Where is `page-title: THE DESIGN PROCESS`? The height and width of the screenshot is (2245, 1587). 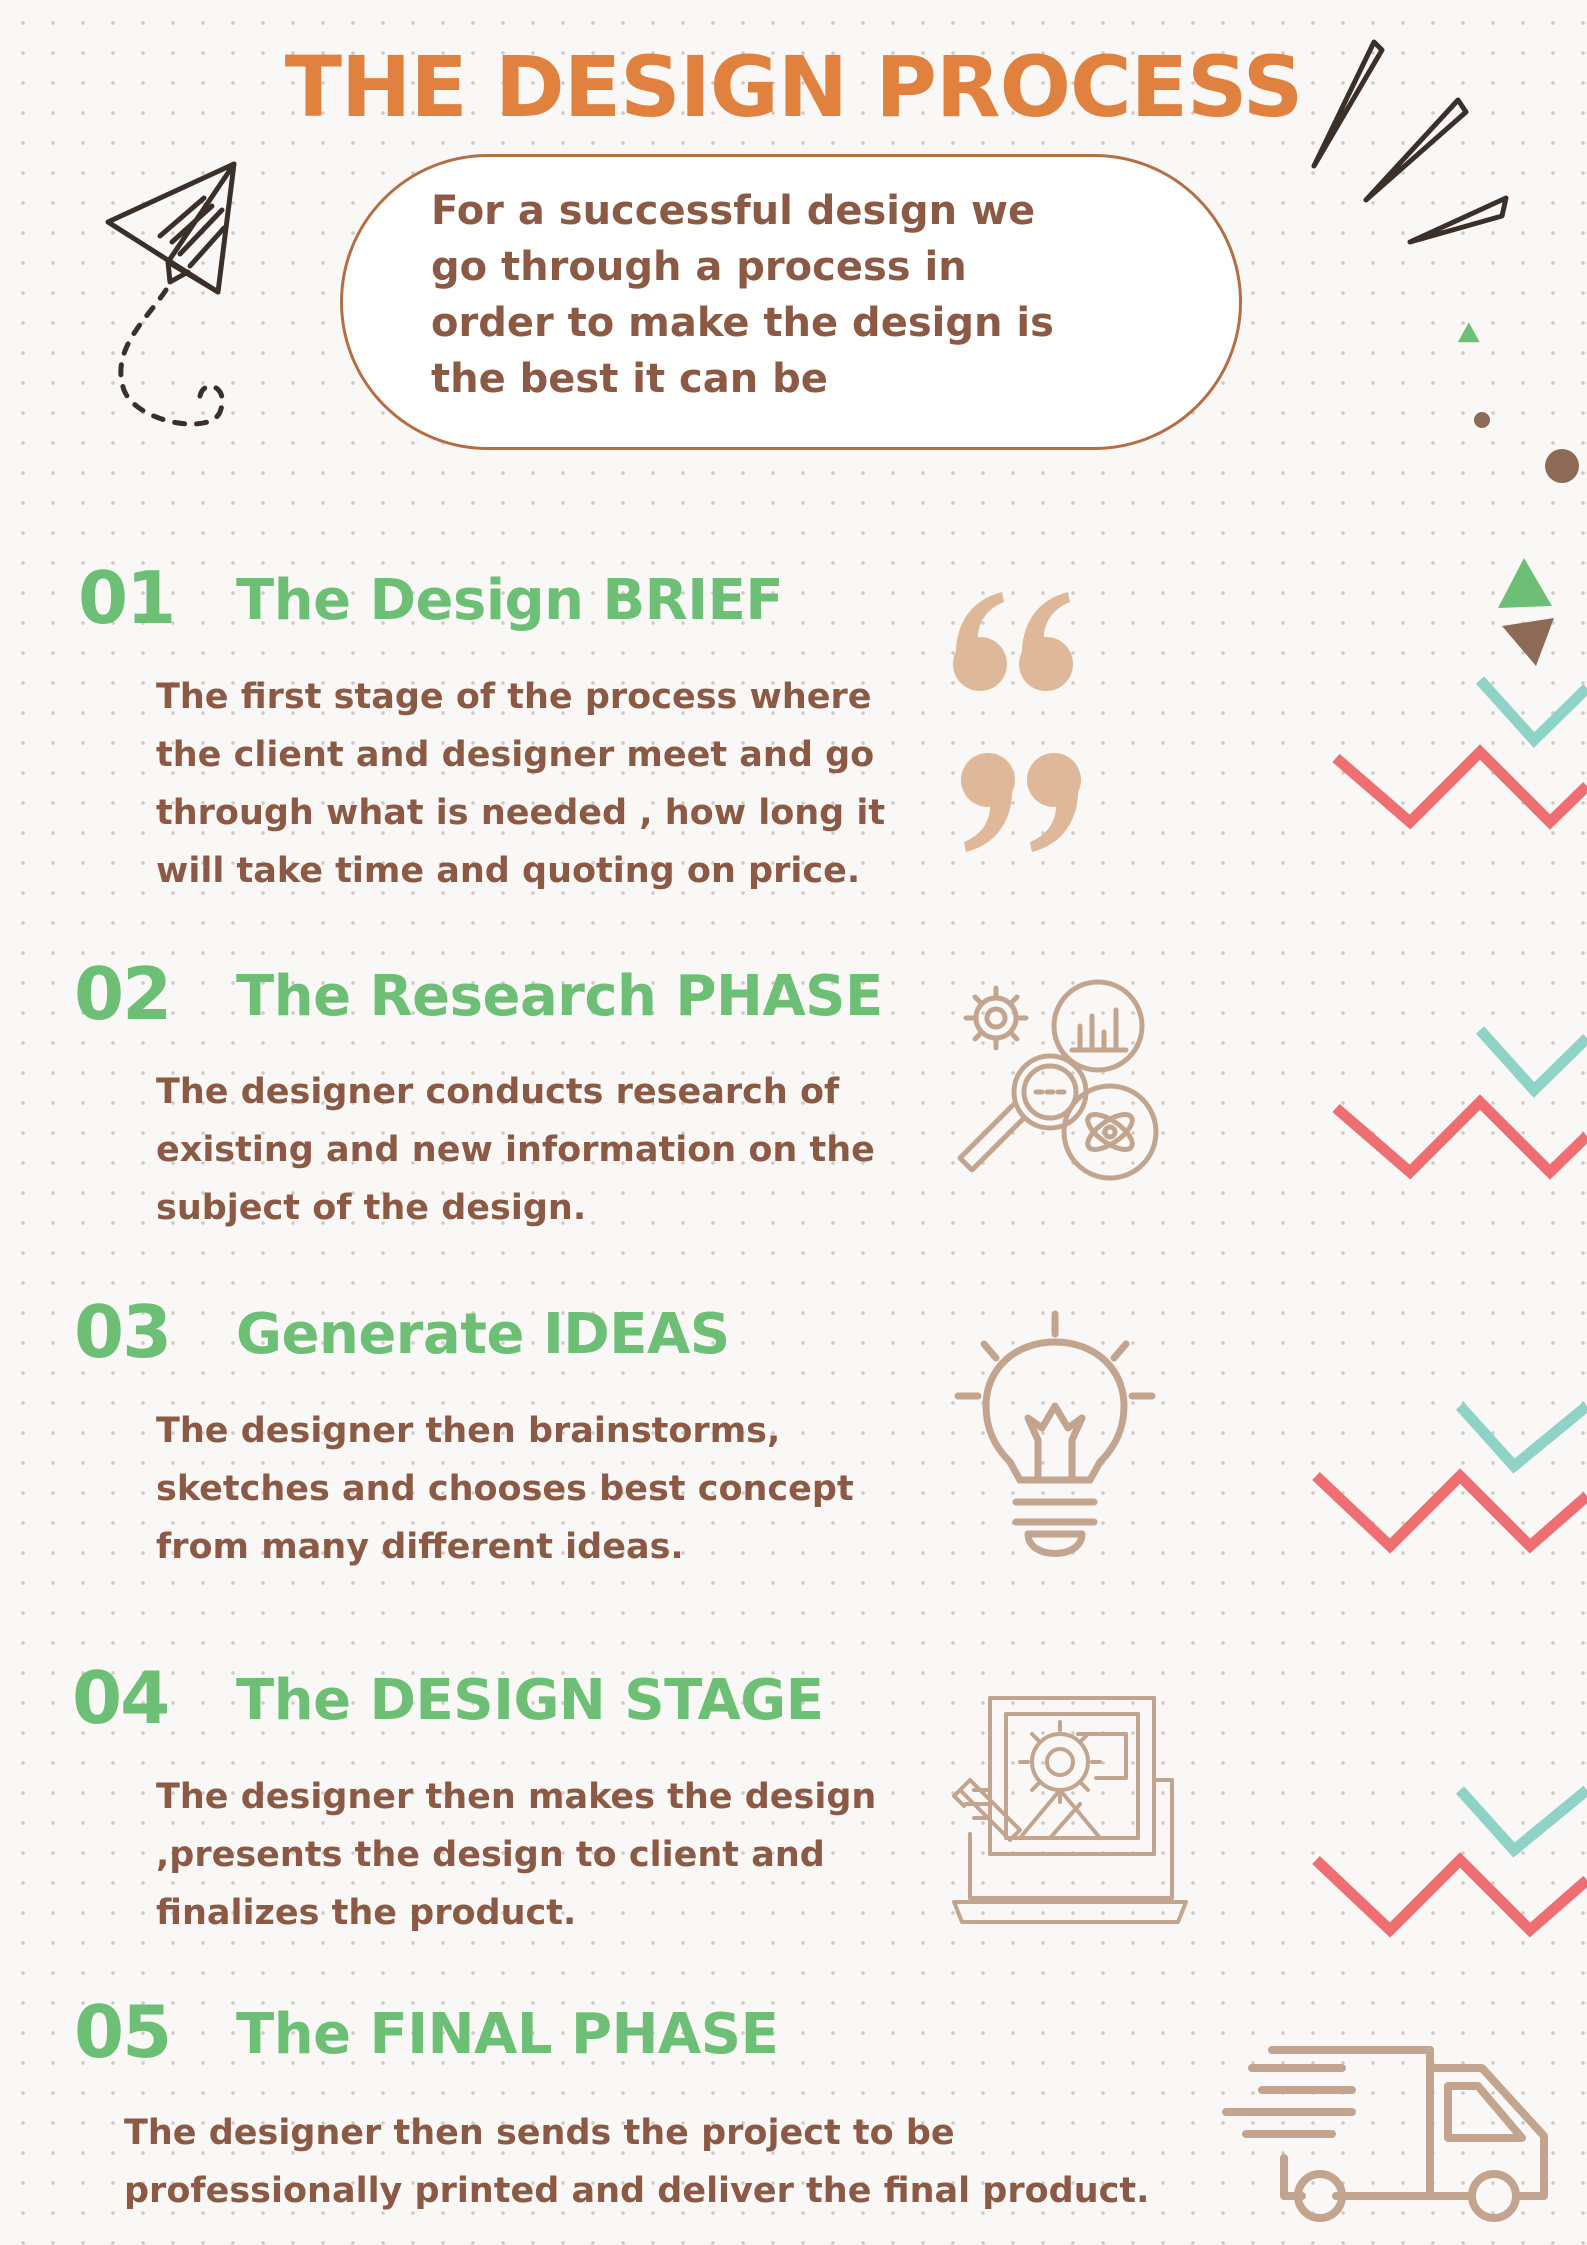
page-title: THE DESIGN PROCESS is located at coordinates (793, 87).